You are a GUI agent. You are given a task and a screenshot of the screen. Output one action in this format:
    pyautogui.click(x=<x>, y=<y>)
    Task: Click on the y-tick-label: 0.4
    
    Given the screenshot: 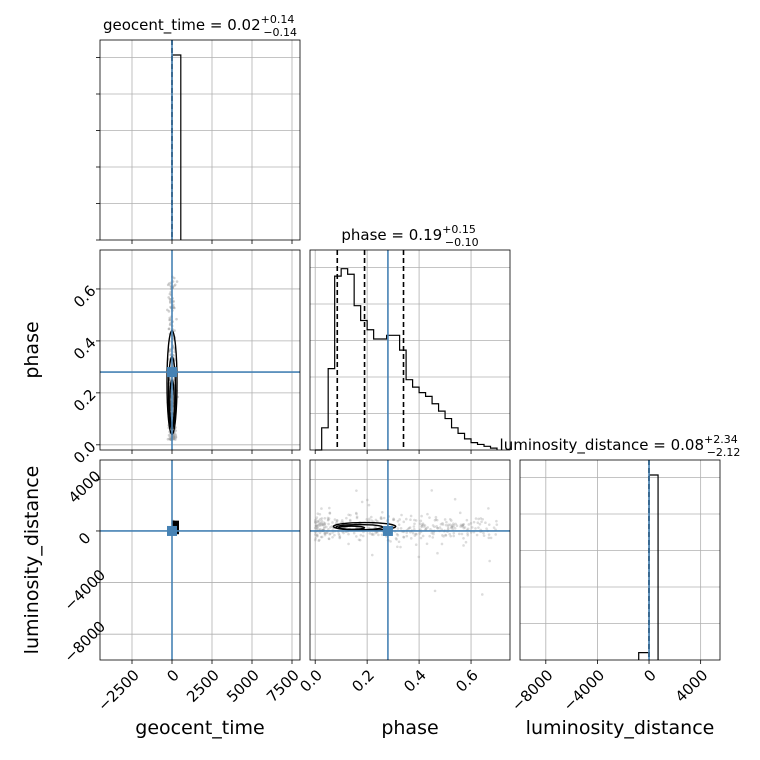 What is the action you would take?
    pyautogui.click(x=85, y=349)
    